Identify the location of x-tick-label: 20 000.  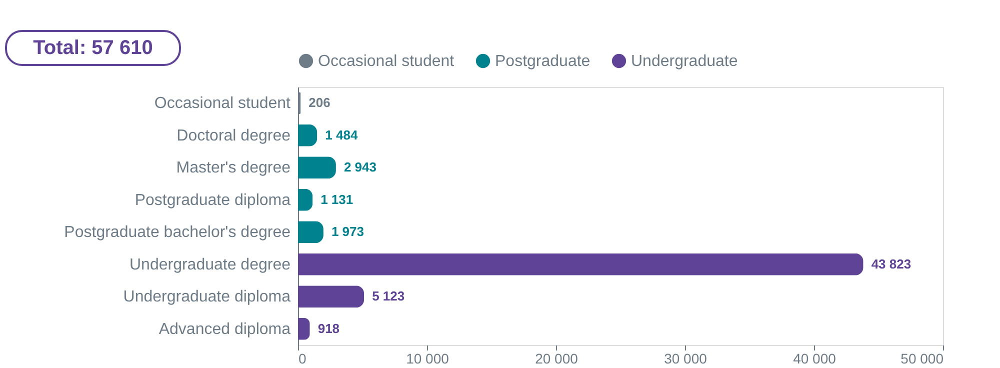
(556, 358).